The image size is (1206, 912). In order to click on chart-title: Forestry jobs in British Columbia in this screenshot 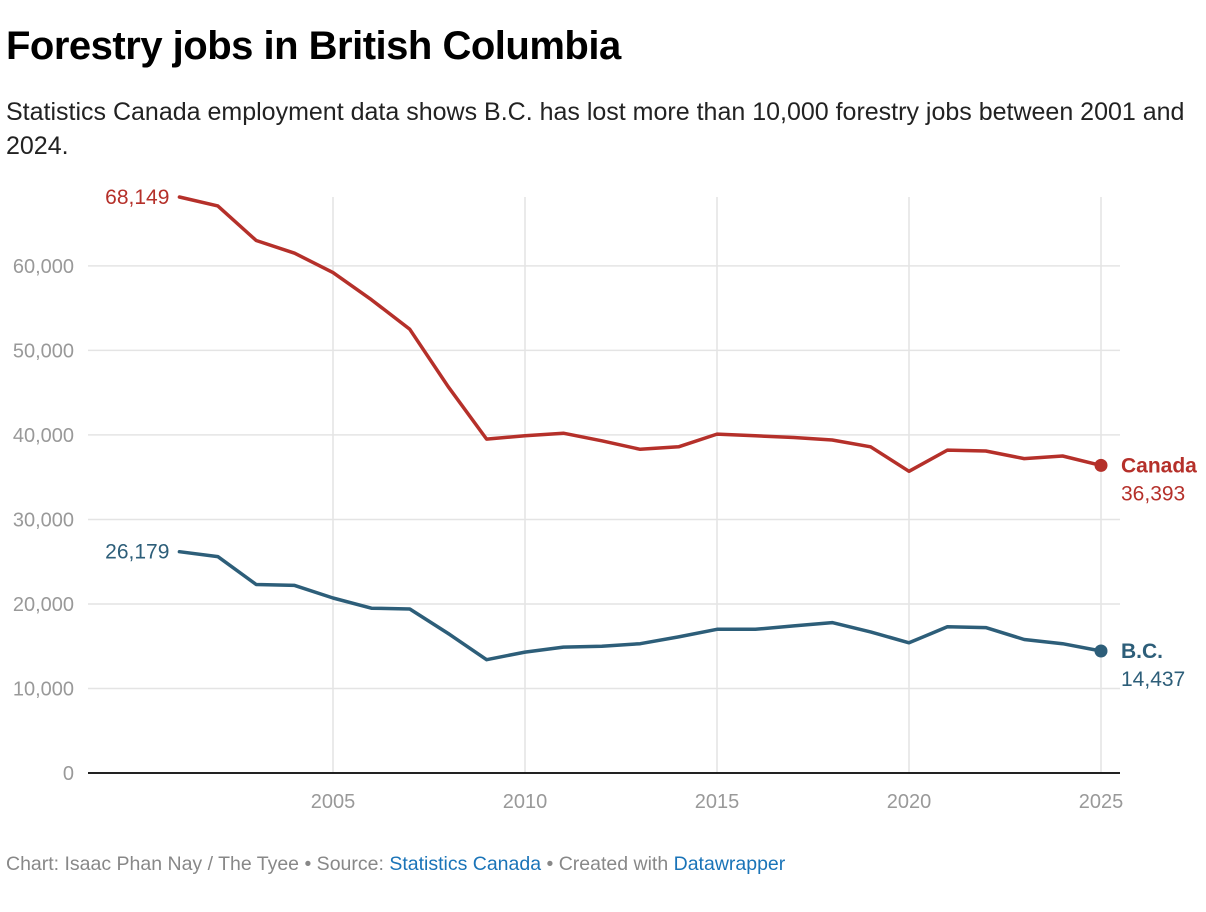, I will do `click(313, 46)`.